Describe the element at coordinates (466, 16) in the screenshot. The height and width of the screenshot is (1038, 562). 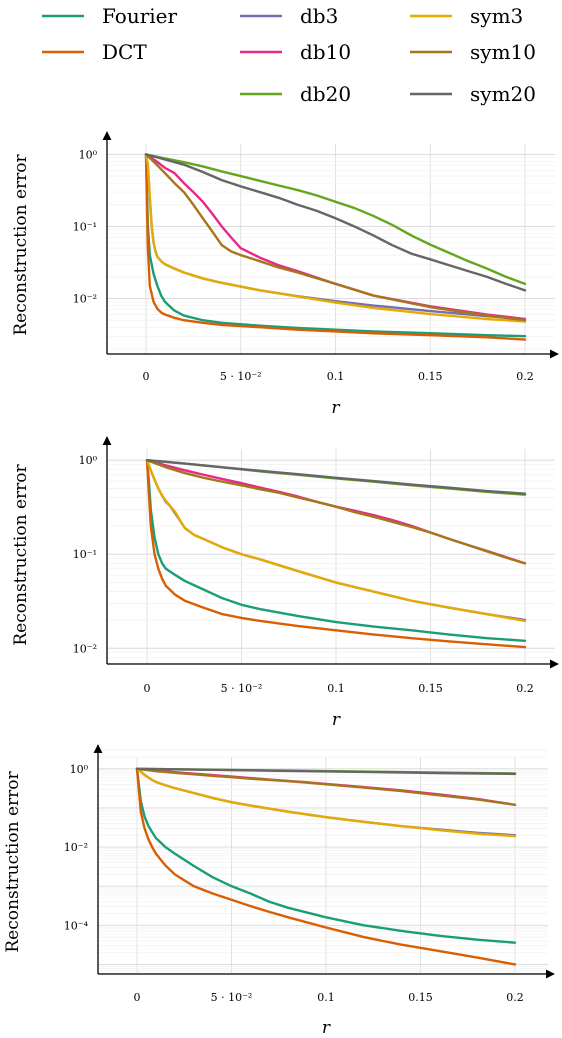
I see `legend-entry-sym3: sym3` at that location.